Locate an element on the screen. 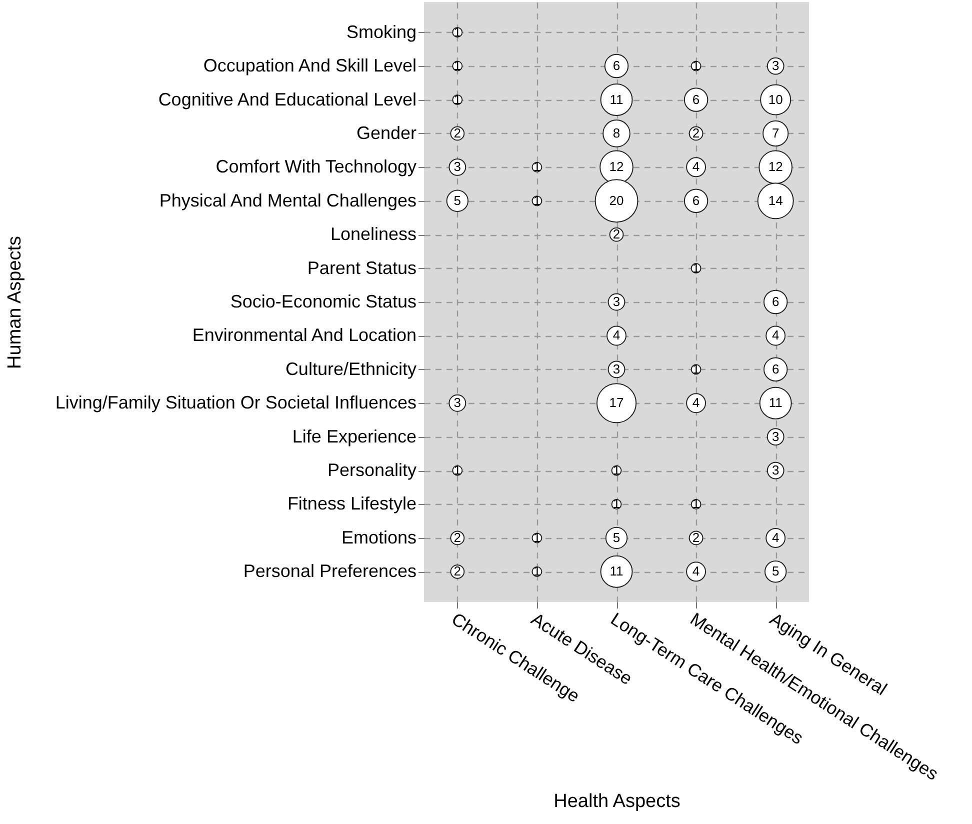 This screenshot has height=824, width=972. y-tick-label: Living/Family Situation Or Societal Influences is located at coordinates (235, 402).